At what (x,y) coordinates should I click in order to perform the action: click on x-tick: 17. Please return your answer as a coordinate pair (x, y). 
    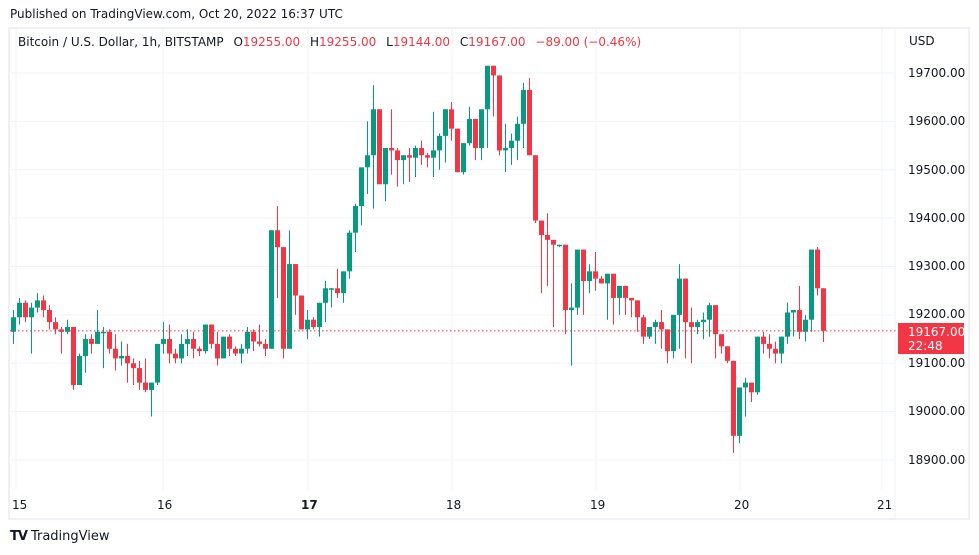
    Looking at the image, I should click on (309, 505).